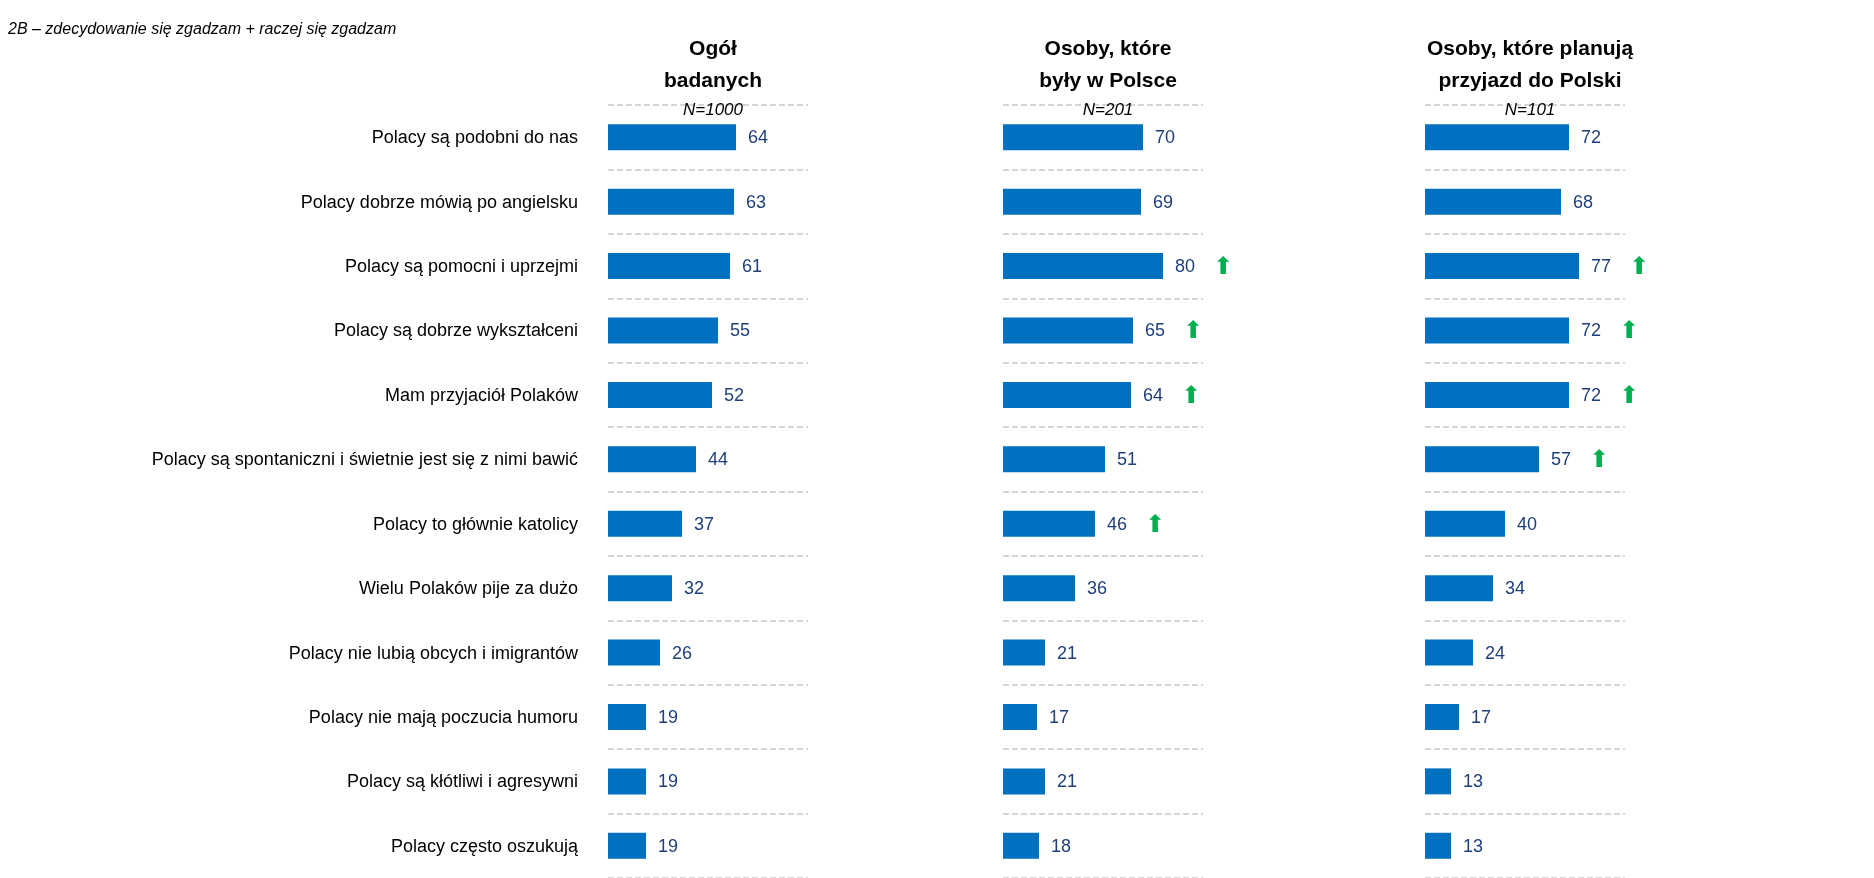 This screenshot has width=1874, height=878. What do you see at coordinates (1117, 523) in the screenshot?
I see `data-label: 46` at bounding box center [1117, 523].